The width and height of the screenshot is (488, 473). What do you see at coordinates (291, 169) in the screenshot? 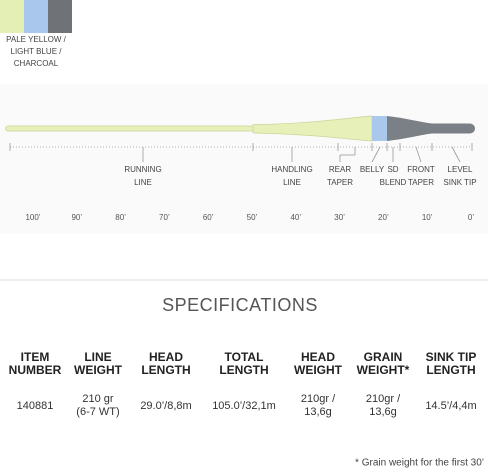
I see `section-label: HANDLING` at bounding box center [291, 169].